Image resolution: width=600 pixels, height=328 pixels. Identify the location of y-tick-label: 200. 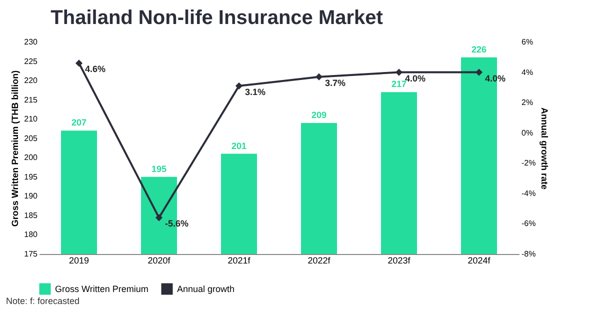
(31, 157).